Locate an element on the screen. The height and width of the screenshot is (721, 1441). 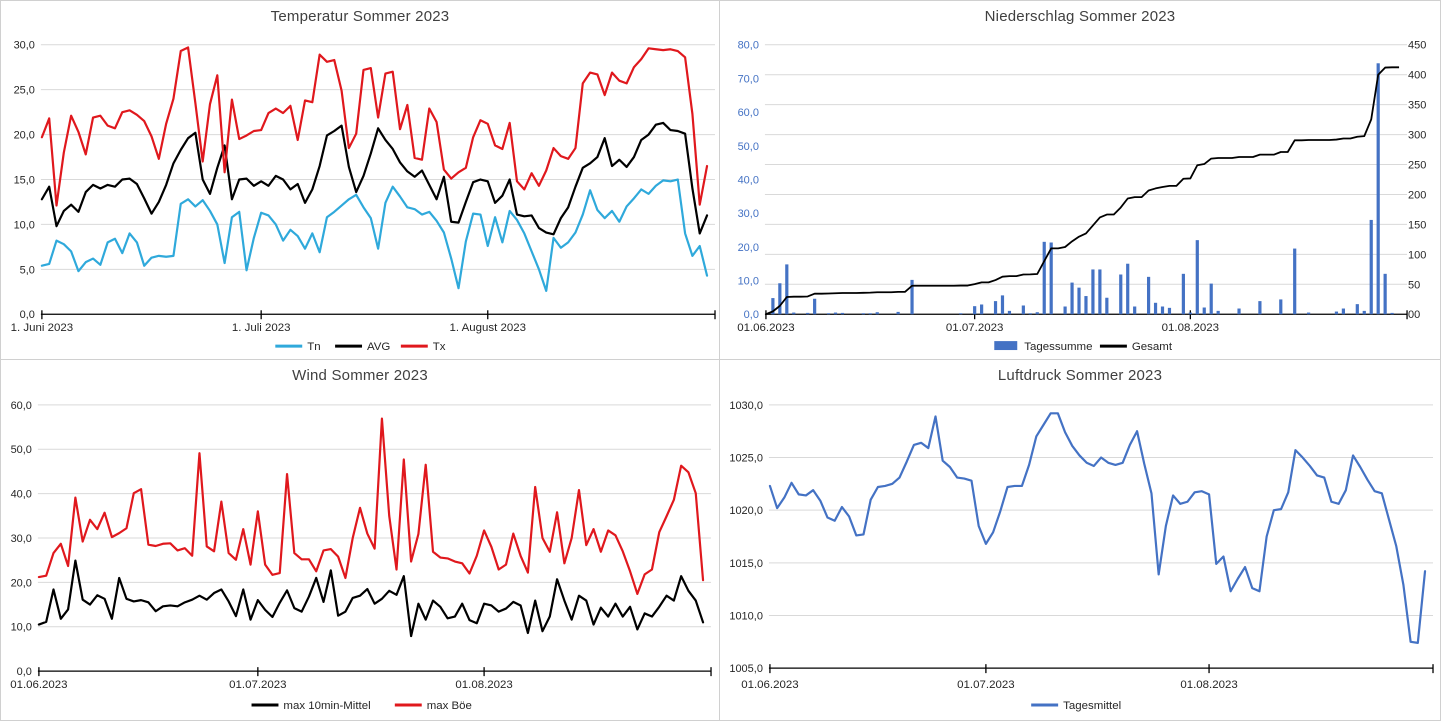
x-axis-tick-label: 1. Juni 2023 is located at coordinates (42, 328).